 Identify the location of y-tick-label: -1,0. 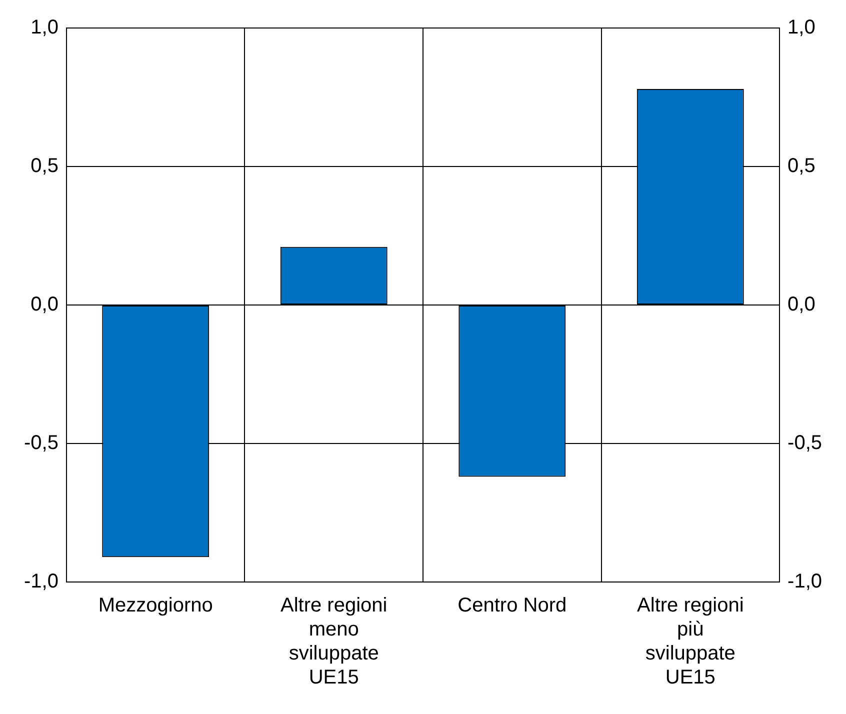
(41, 581).